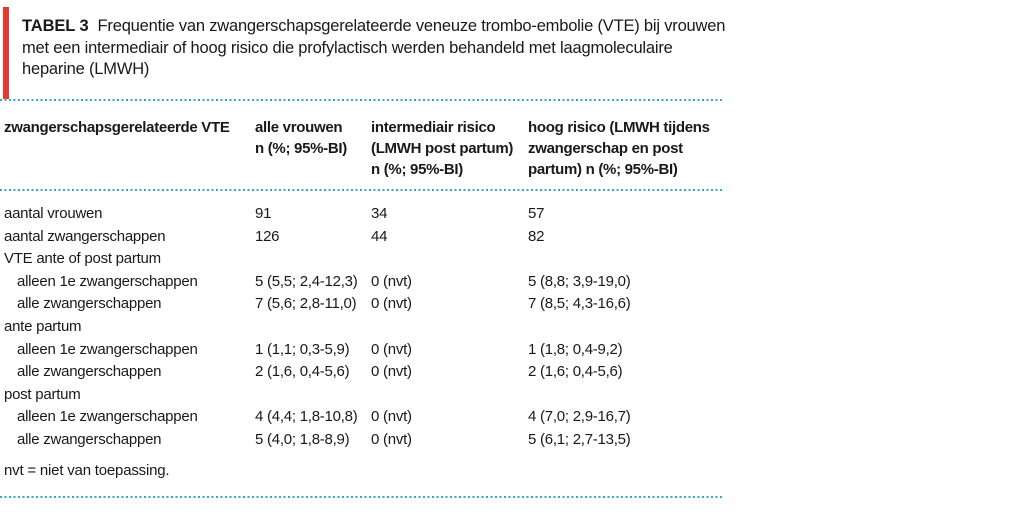 Image resolution: width=1024 pixels, height=523 pixels. I want to click on table-section-row: VTE ante of post partum, so click(363, 259).